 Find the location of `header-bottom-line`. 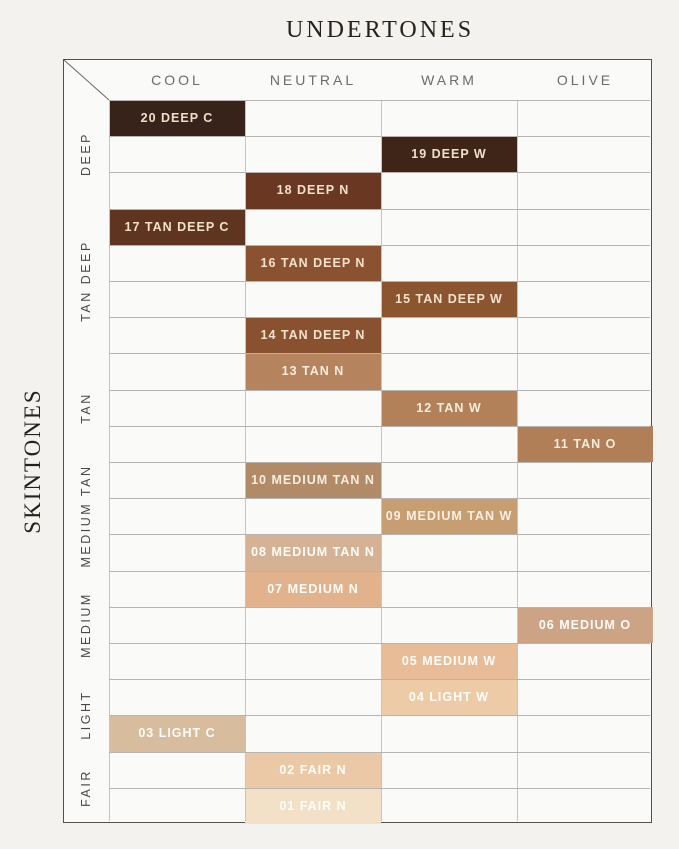

header-bottom-line is located at coordinates (379, 100).